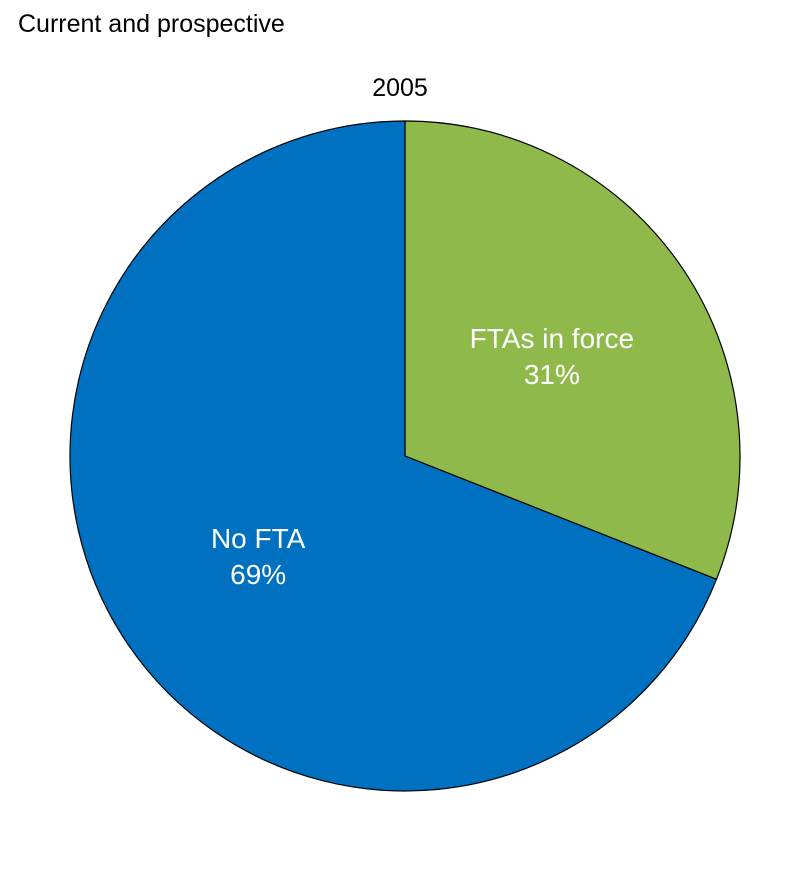 The height and width of the screenshot is (875, 800). Describe the element at coordinates (258, 574) in the screenshot. I see `slice-label-value-no-fta: 69%` at that location.